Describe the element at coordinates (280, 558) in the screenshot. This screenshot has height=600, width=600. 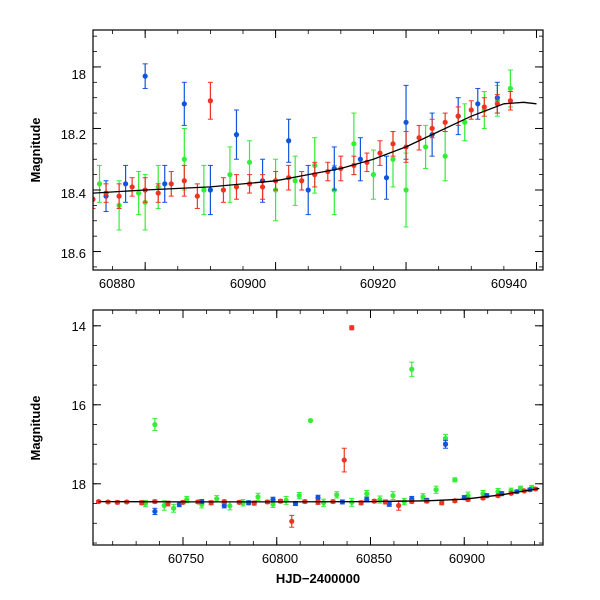
I see `bottom-tick-label-x-1: 60800` at that location.